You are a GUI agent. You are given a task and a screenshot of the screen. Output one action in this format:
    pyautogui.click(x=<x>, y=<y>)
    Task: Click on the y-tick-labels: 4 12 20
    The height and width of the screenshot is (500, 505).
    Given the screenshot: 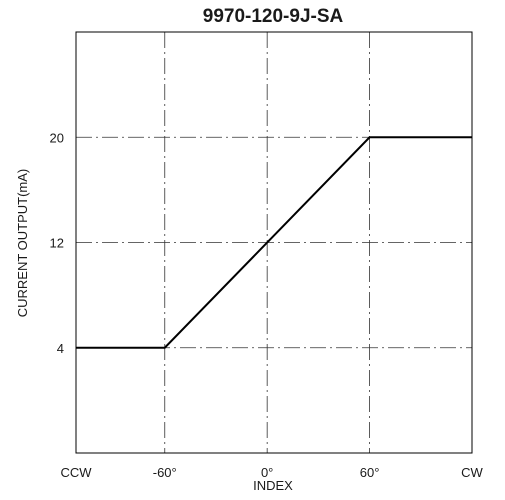 What is the action you would take?
    pyautogui.click(x=57, y=243)
    